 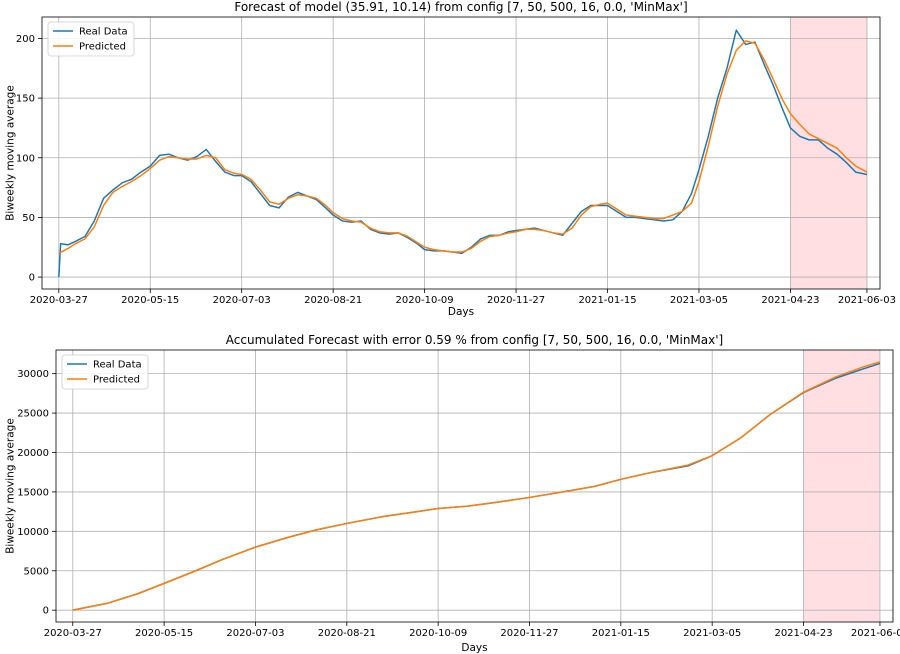 What do you see at coordinates (25, 158) in the screenshot?
I see `y-tick-label: 100` at bounding box center [25, 158].